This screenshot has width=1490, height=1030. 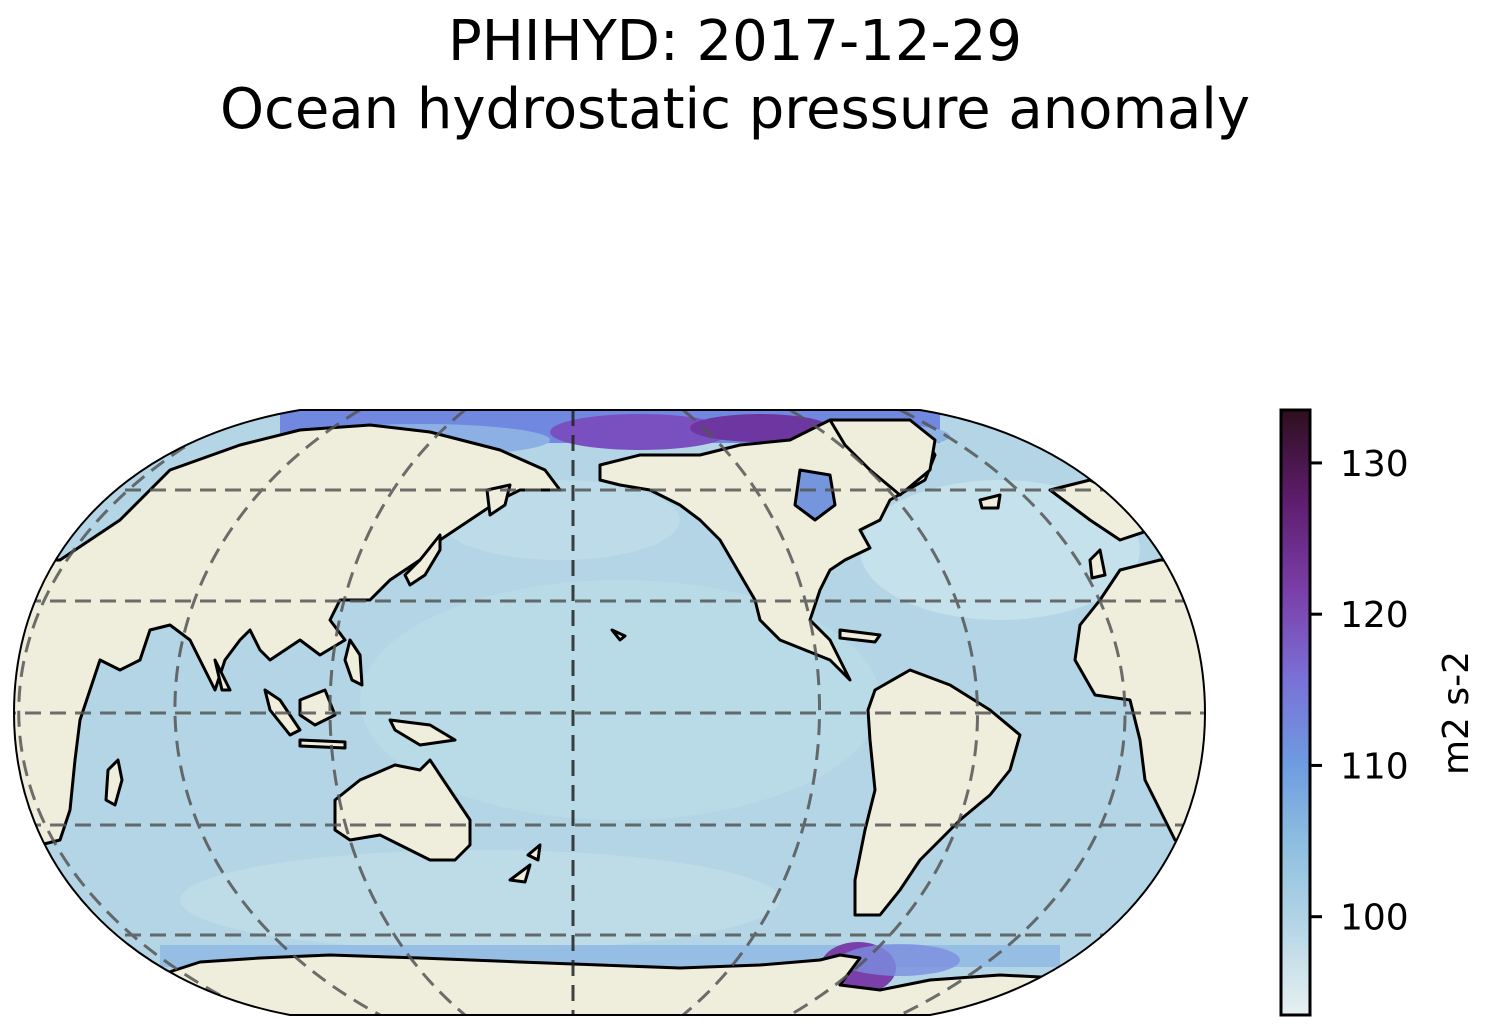 I want to click on land-india, so click(x=222, y=675).